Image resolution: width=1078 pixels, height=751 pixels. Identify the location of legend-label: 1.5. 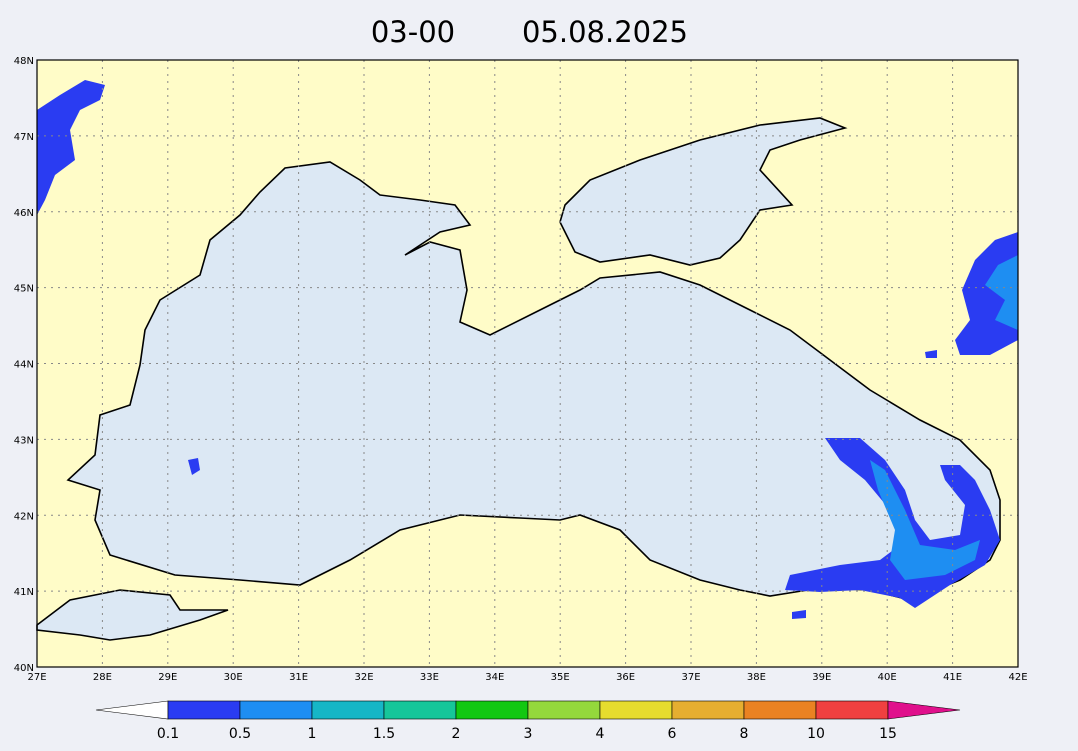
(384, 734).